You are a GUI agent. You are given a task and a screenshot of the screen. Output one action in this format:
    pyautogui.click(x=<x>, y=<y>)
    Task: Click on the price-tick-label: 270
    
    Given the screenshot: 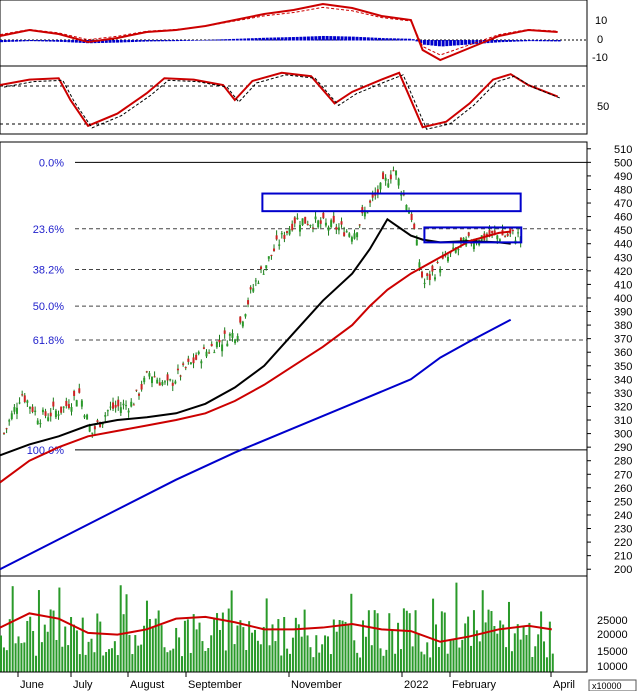 What is the action you would take?
    pyautogui.click(x=623, y=475)
    